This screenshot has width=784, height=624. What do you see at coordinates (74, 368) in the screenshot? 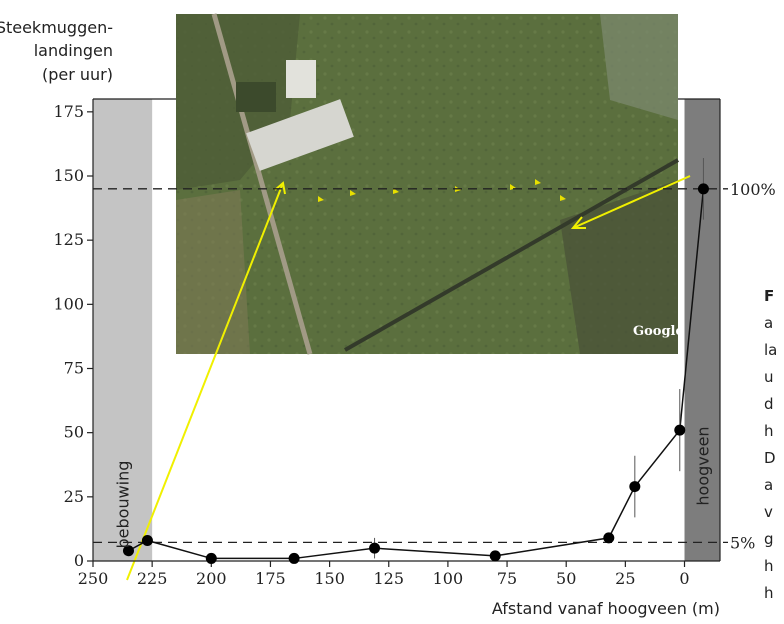
I see `y-tick-label: 75` at bounding box center [74, 368].